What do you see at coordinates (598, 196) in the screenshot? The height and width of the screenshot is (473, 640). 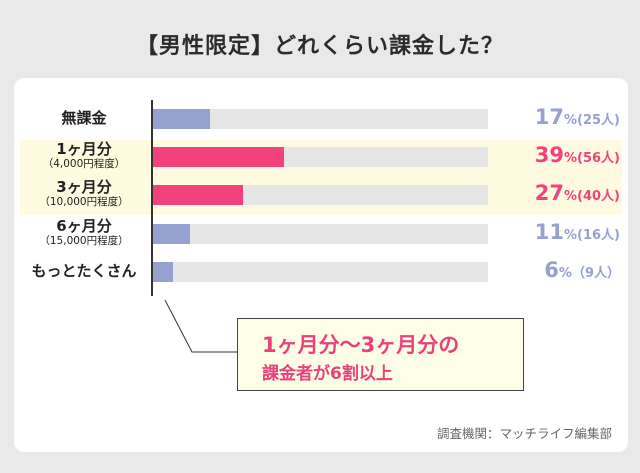 I see `count-value: (40人)` at bounding box center [598, 196].